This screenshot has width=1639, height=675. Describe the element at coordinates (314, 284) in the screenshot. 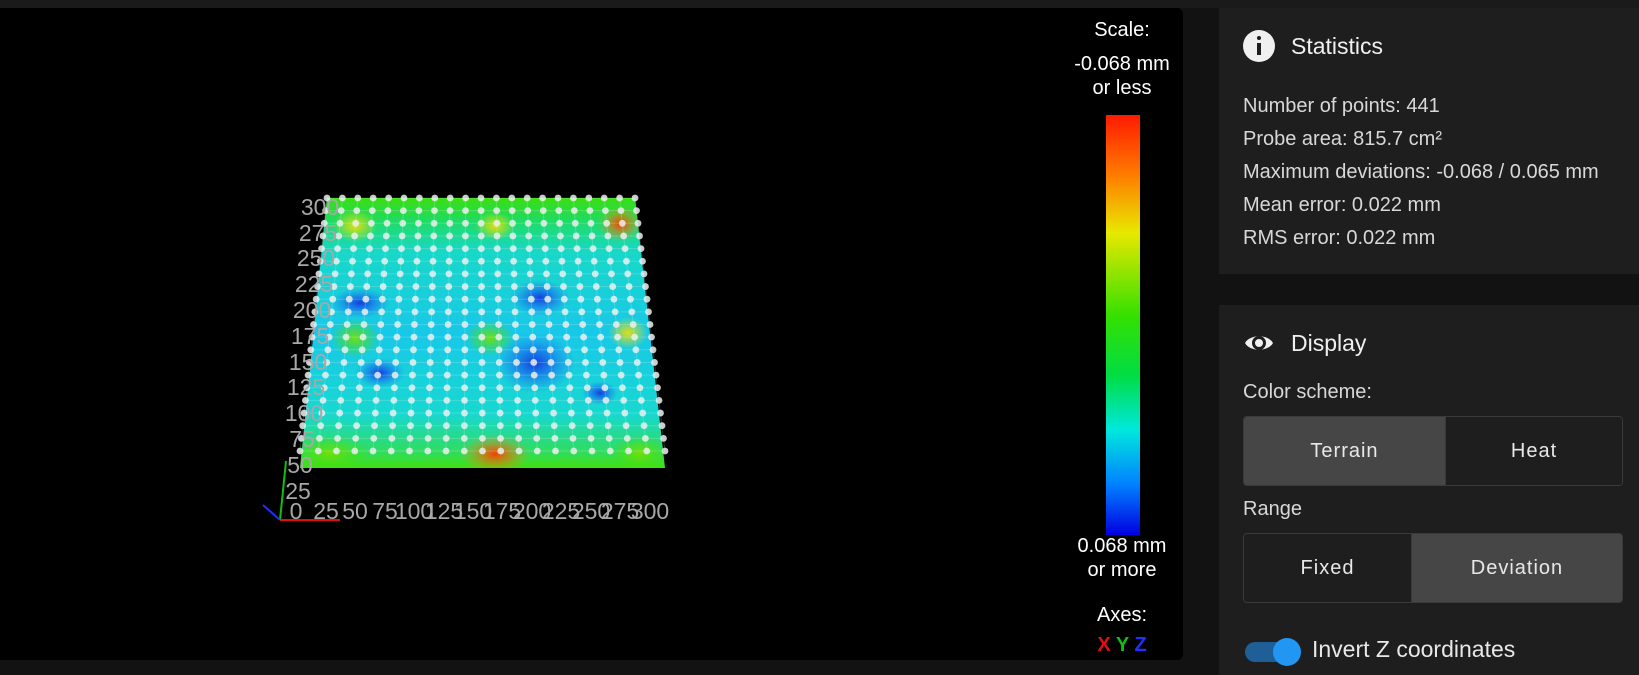

I see `y-tick: 225` at that location.